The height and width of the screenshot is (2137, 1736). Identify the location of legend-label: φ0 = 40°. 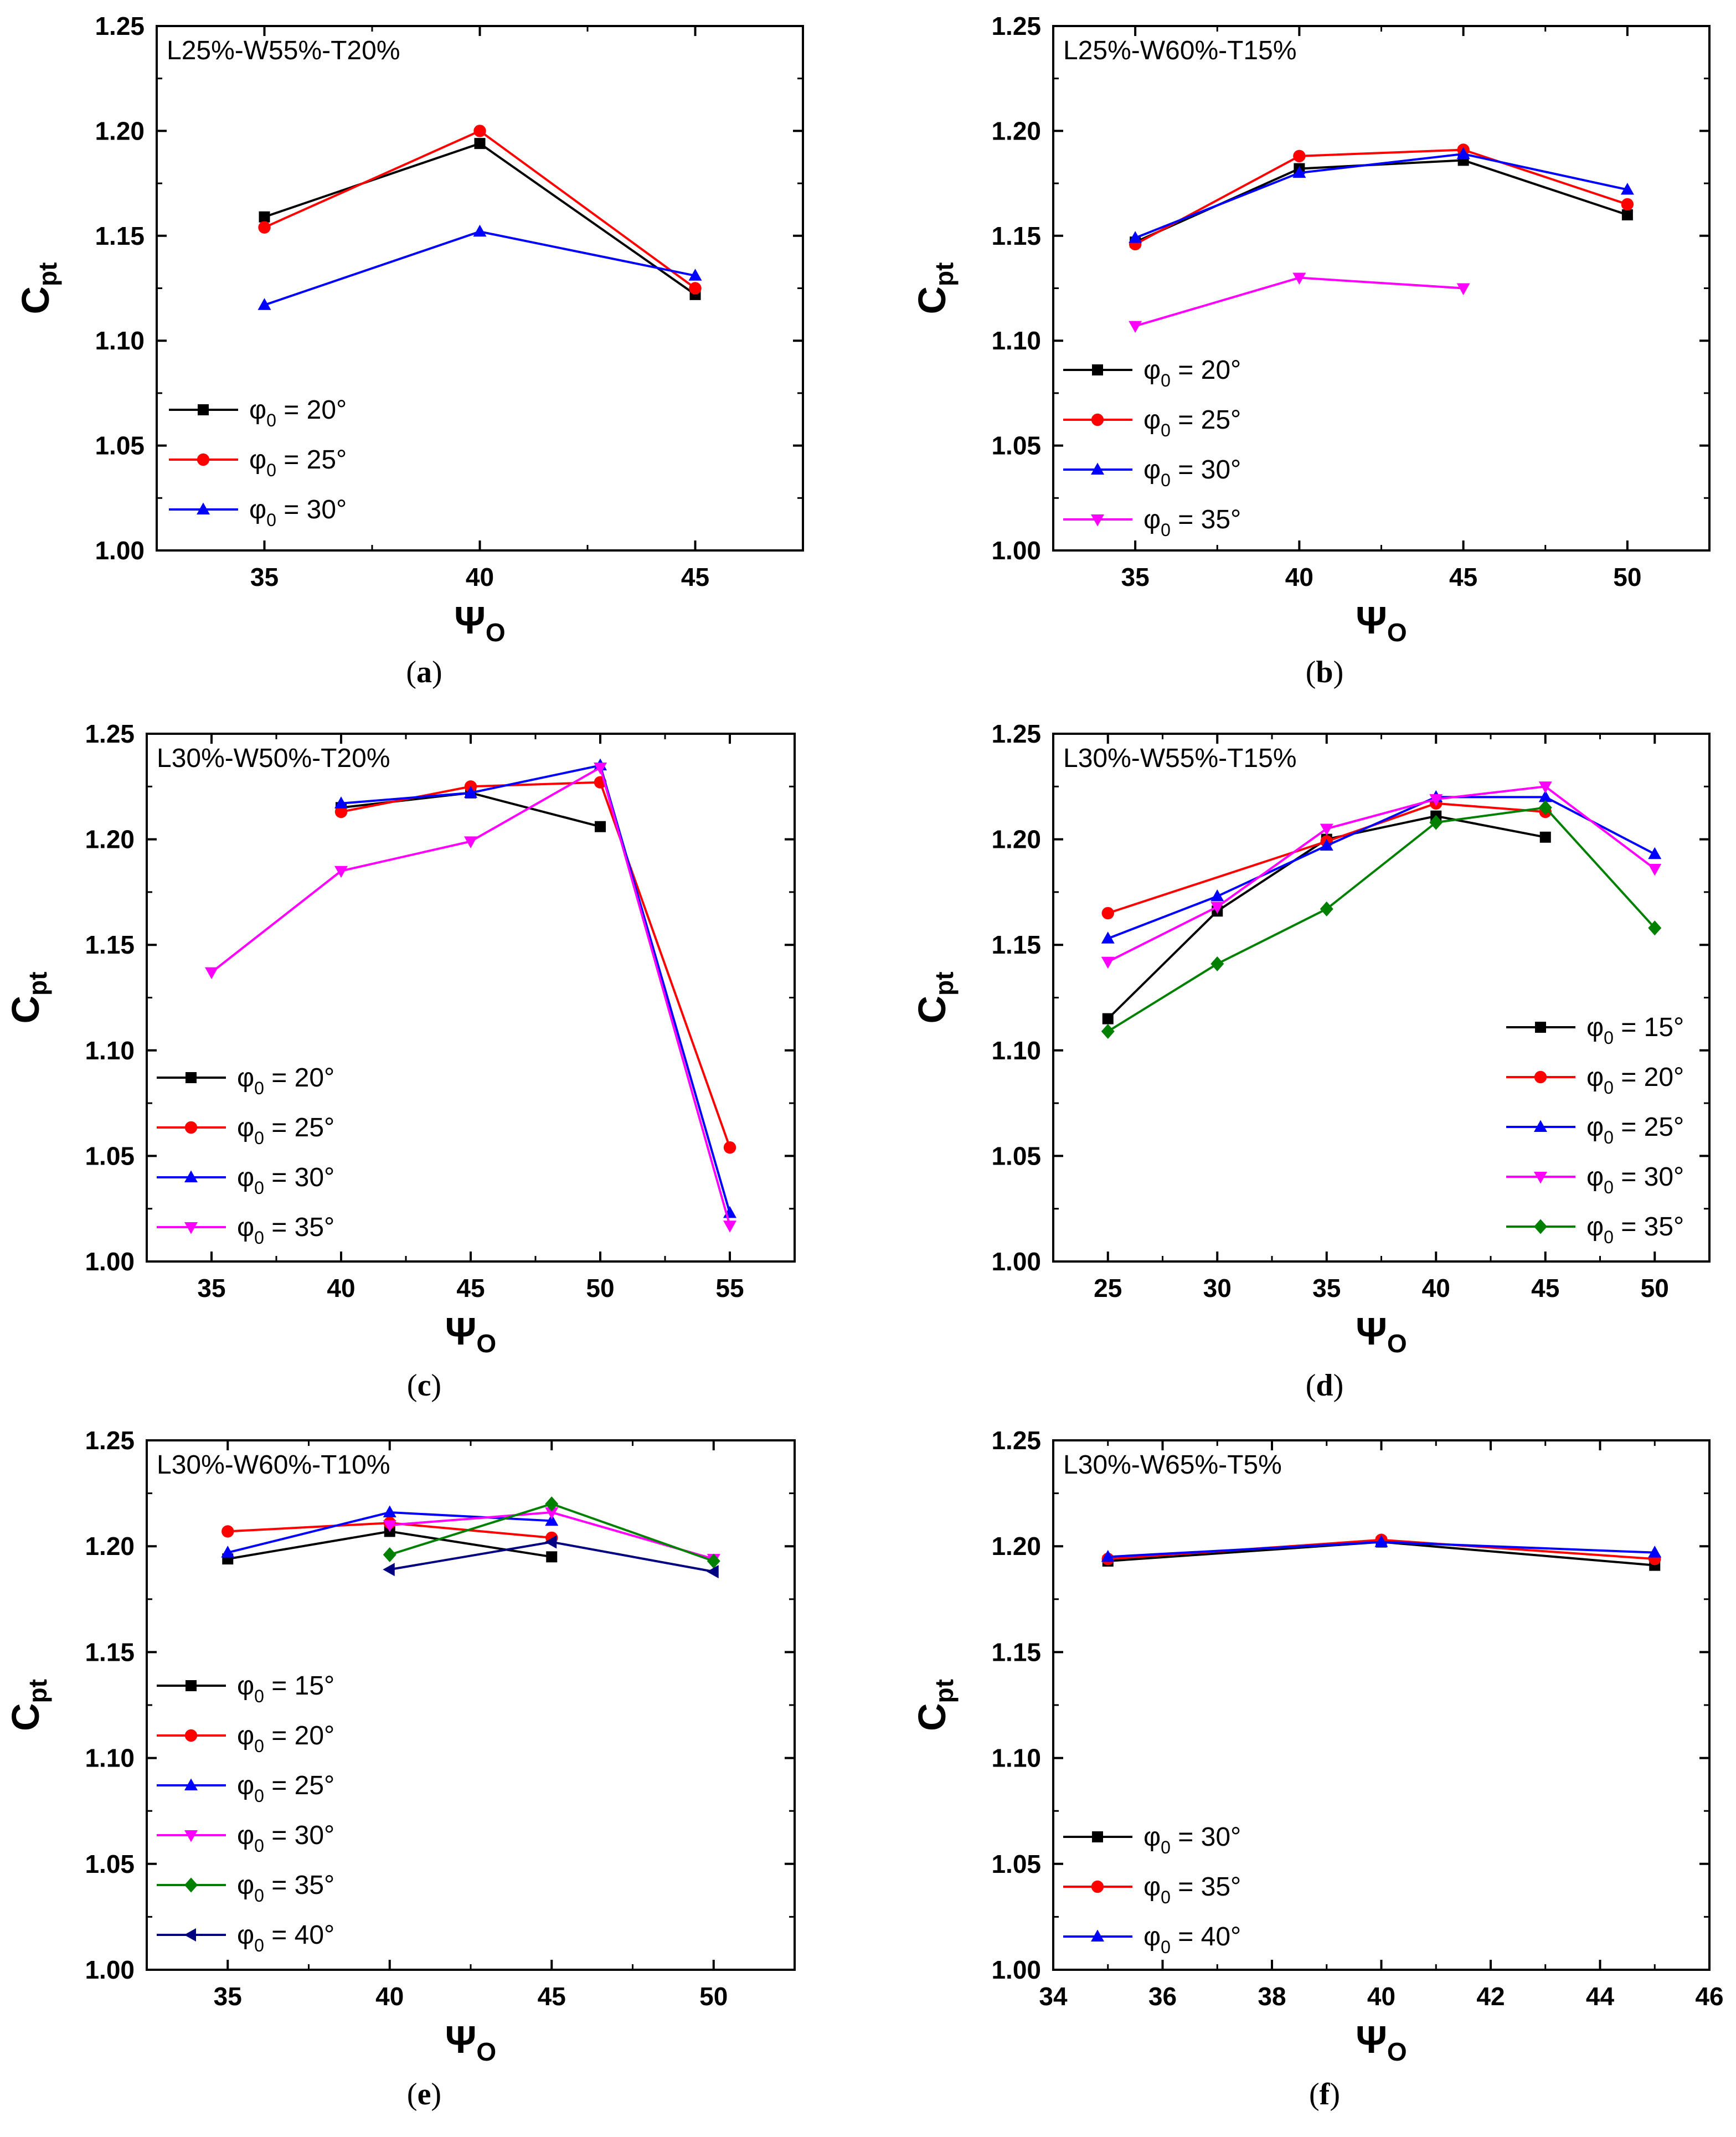
(1192, 1939).